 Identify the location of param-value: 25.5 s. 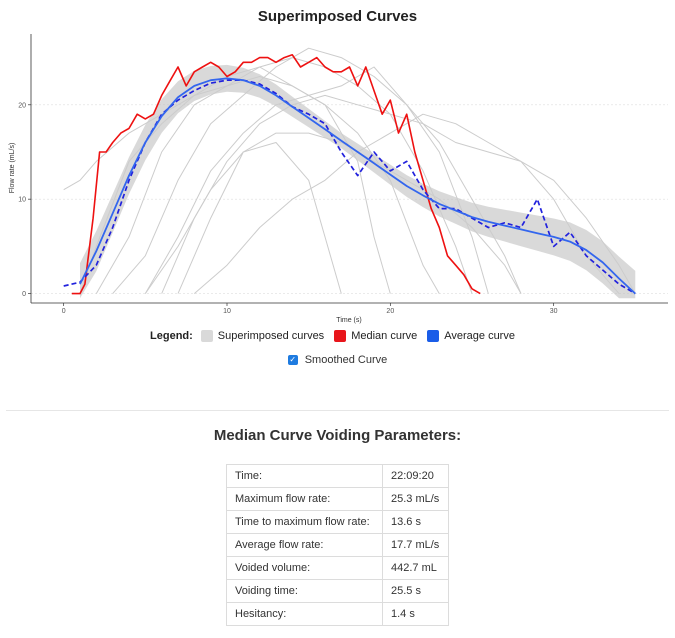
(415, 591).